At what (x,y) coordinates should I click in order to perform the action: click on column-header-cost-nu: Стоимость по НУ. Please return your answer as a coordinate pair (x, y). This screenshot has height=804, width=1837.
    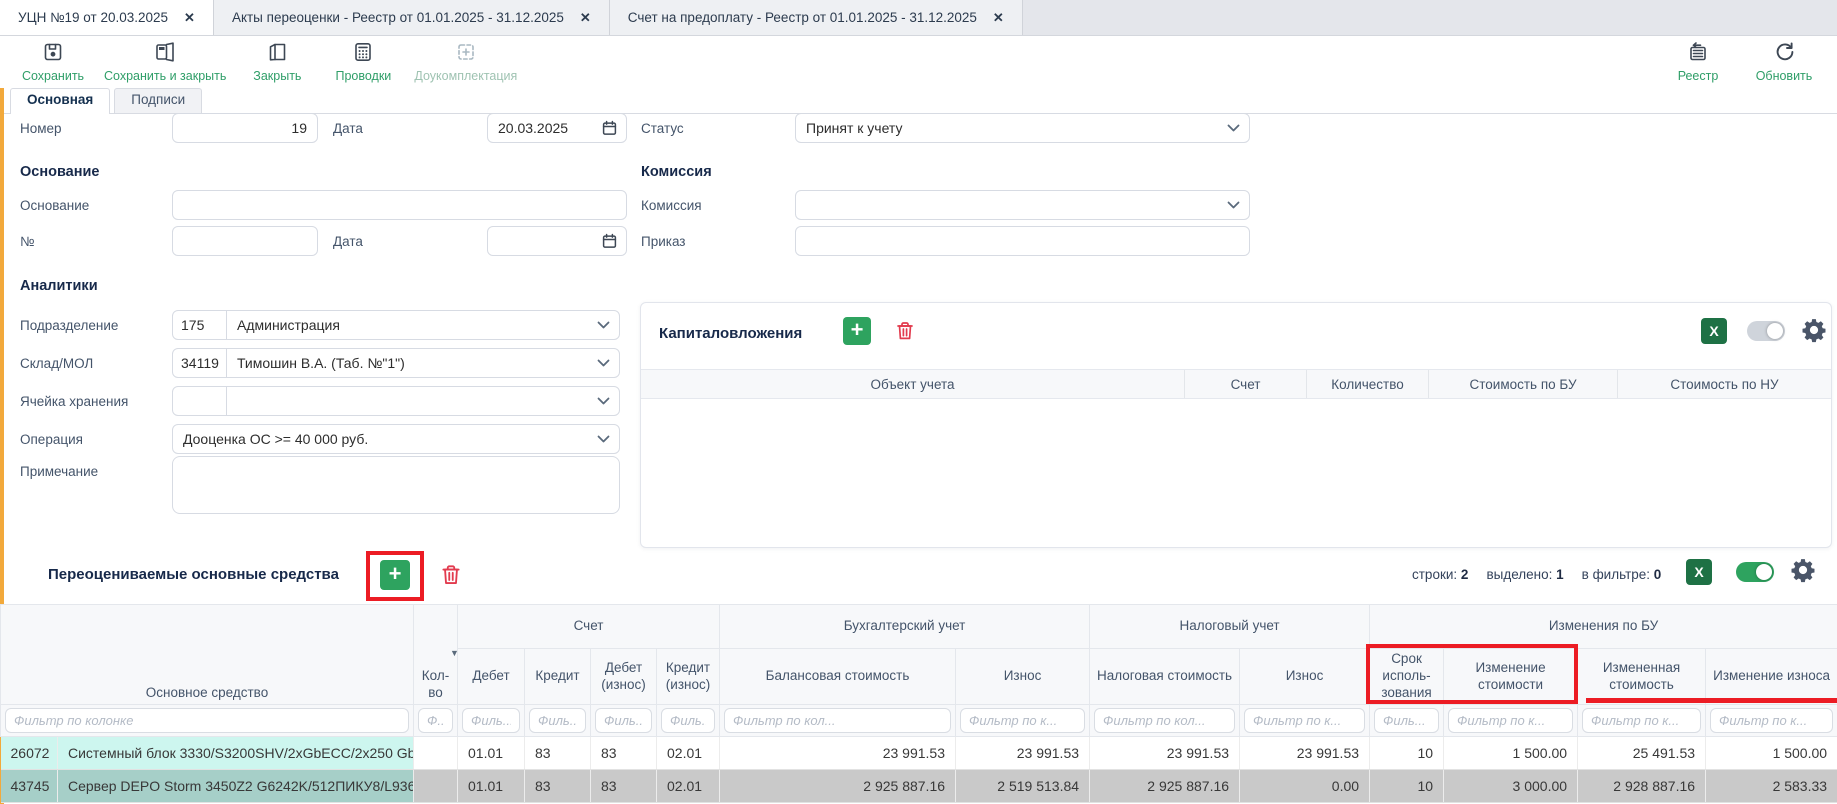
    Looking at the image, I should click on (1724, 384).